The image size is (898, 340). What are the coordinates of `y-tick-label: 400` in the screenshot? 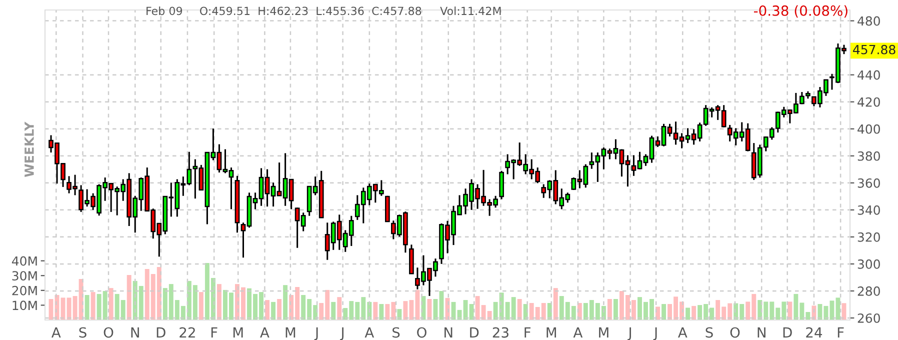 It's located at (869, 129).